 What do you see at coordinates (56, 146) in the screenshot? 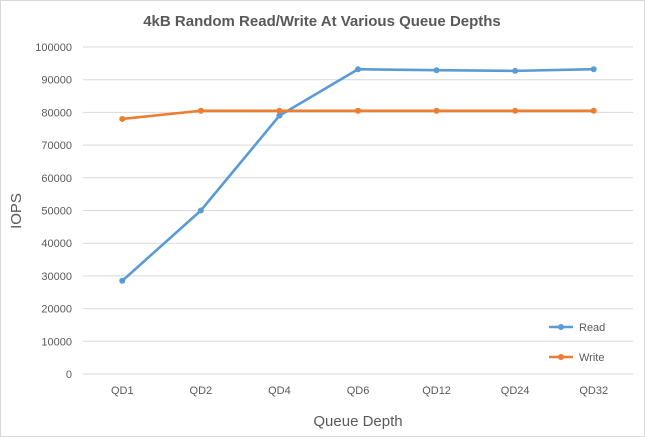
I see `y-tick-label: 70000` at bounding box center [56, 146].